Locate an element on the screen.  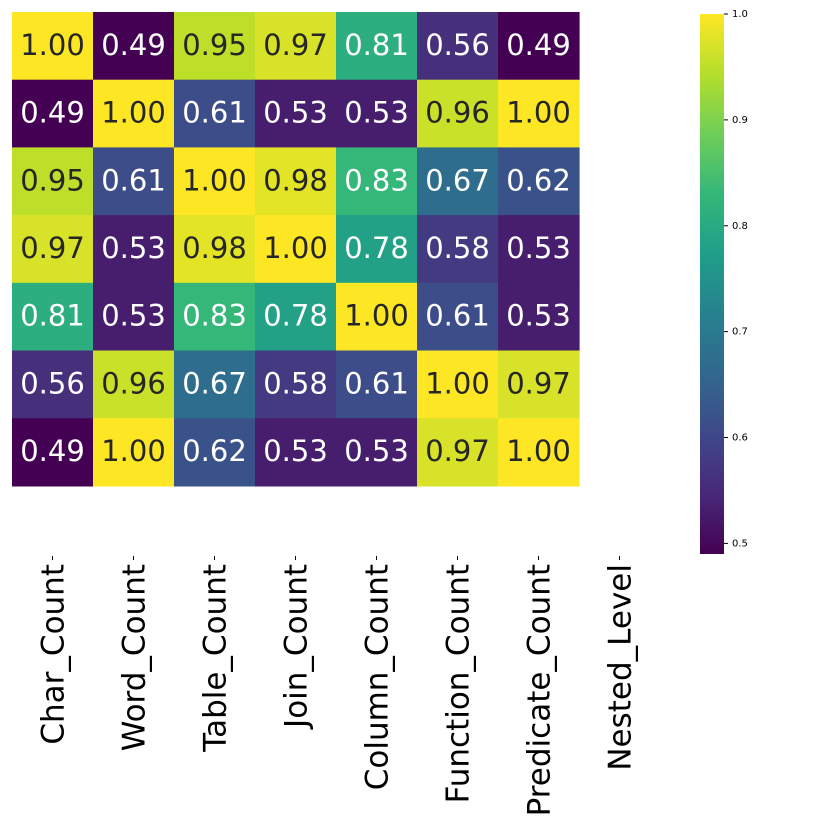
heatmap-cell-label-r4-c0: 0.81 is located at coordinates (52, 316).